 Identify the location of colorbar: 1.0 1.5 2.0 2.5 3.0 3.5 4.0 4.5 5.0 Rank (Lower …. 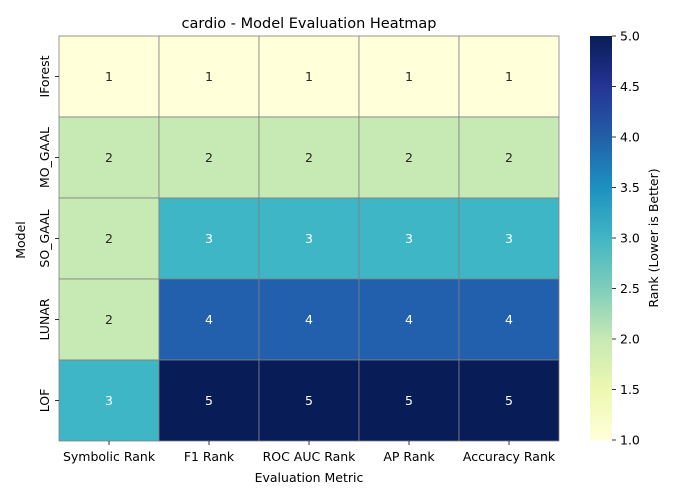
(625, 238).